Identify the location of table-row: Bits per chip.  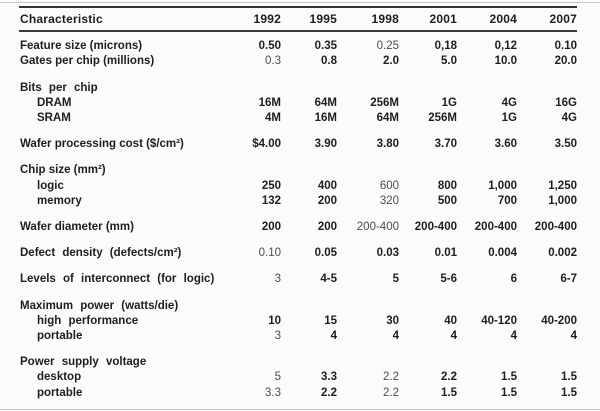
(297, 88).